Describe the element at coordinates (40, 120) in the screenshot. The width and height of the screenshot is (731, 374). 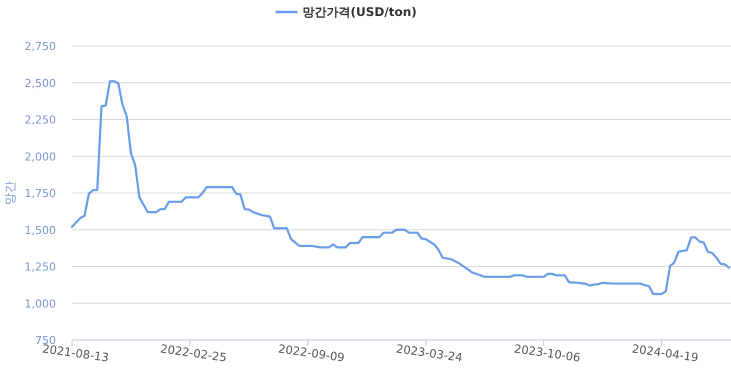
I see `y-tick-label: 2,250` at that location.